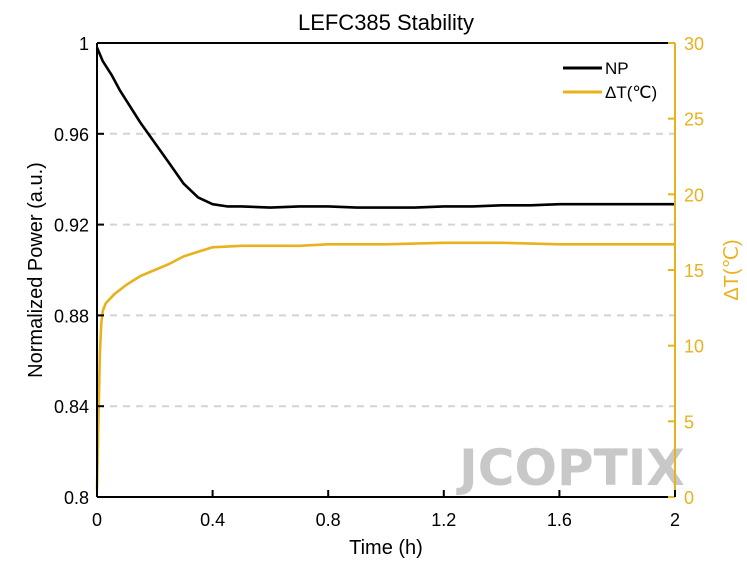  Describe the element at coordinates (97, 520) in the screenshot. I see `x-tick-label: 0` at that location.